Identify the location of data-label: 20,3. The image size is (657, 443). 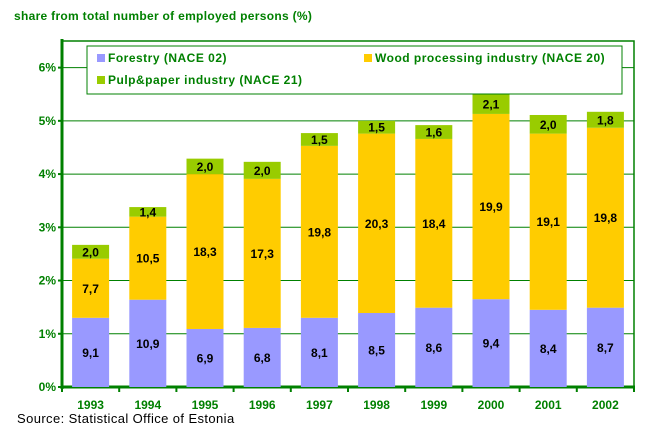
(377, 224).